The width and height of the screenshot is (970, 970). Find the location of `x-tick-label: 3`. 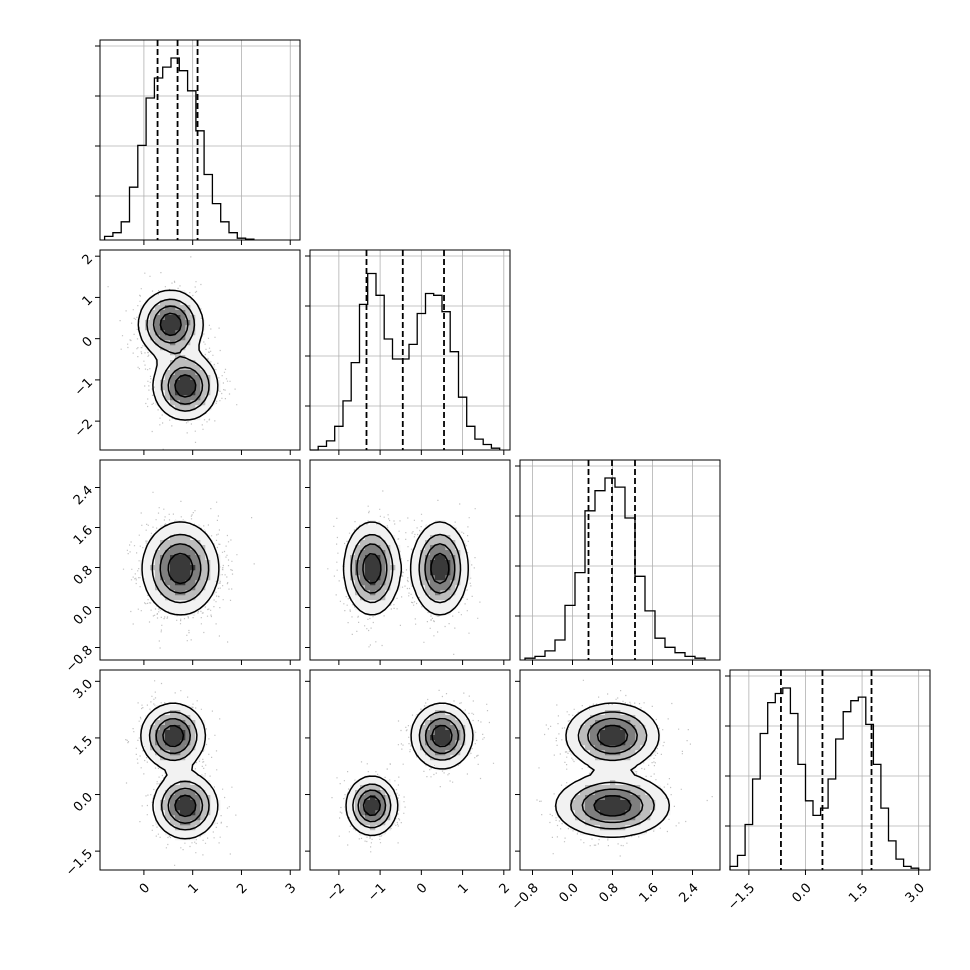

x-tick-label: 3 is located at coordinates (291, 889).